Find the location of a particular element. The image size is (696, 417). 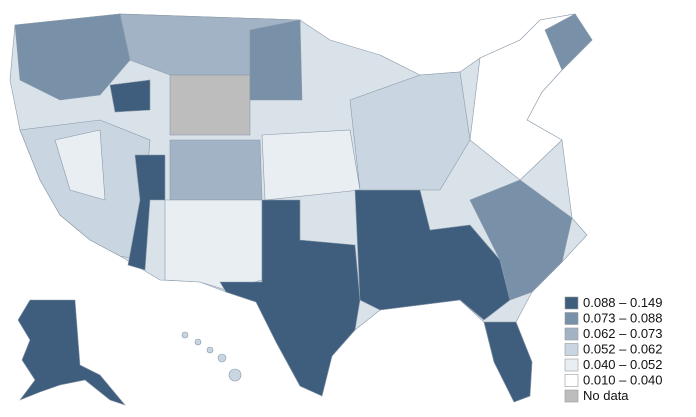

maine-region is located at coordinates (568, 42).